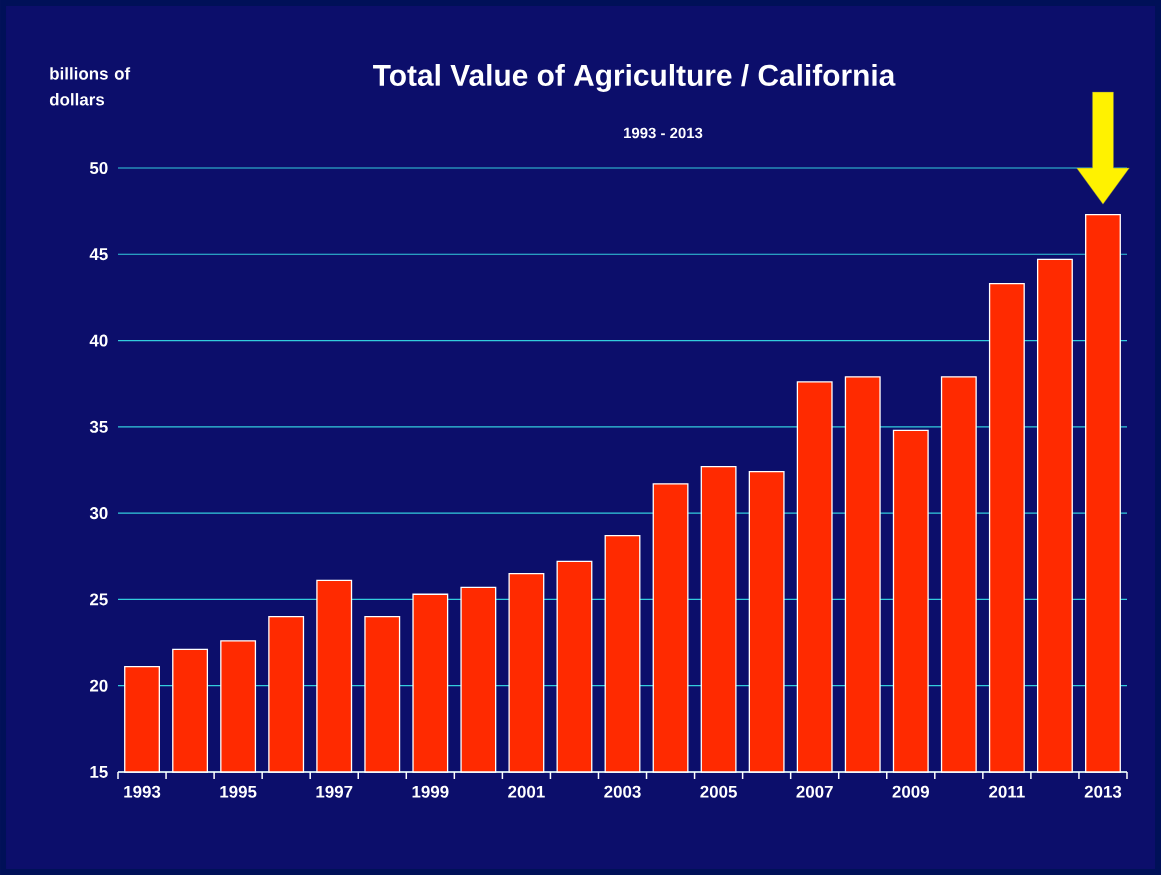  I want to click on y-tick-label: 40, so click(98, 340).